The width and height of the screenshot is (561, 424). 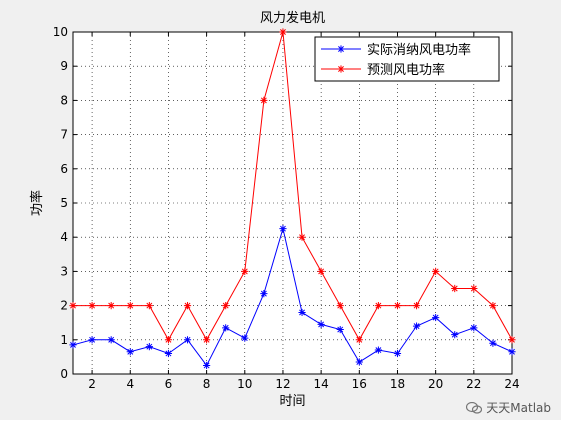 I want to click on x-tick-label: 18, so click(x=397, y=384).